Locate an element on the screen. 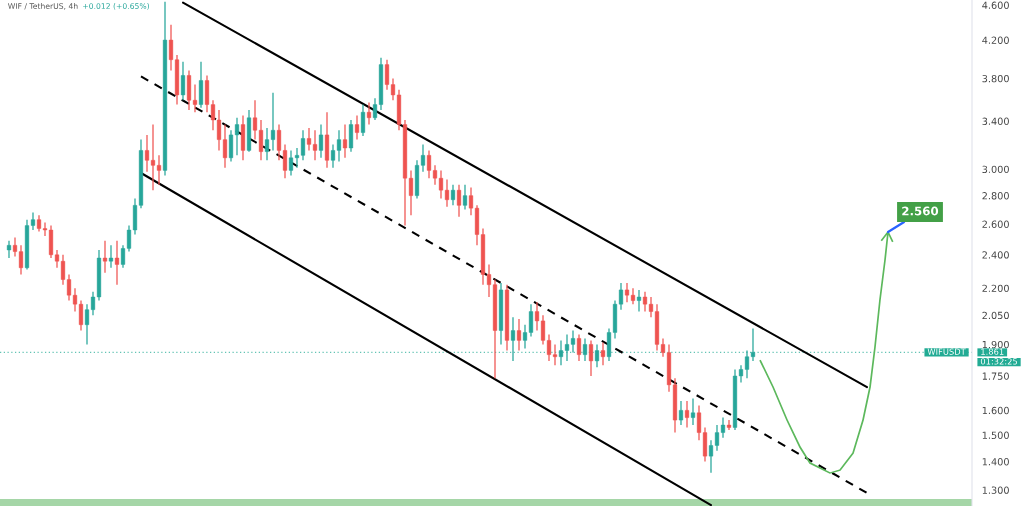 This screenshot has height=506, width=1024. y-tick-label: 3.000 is located at coordinates (995, 169).